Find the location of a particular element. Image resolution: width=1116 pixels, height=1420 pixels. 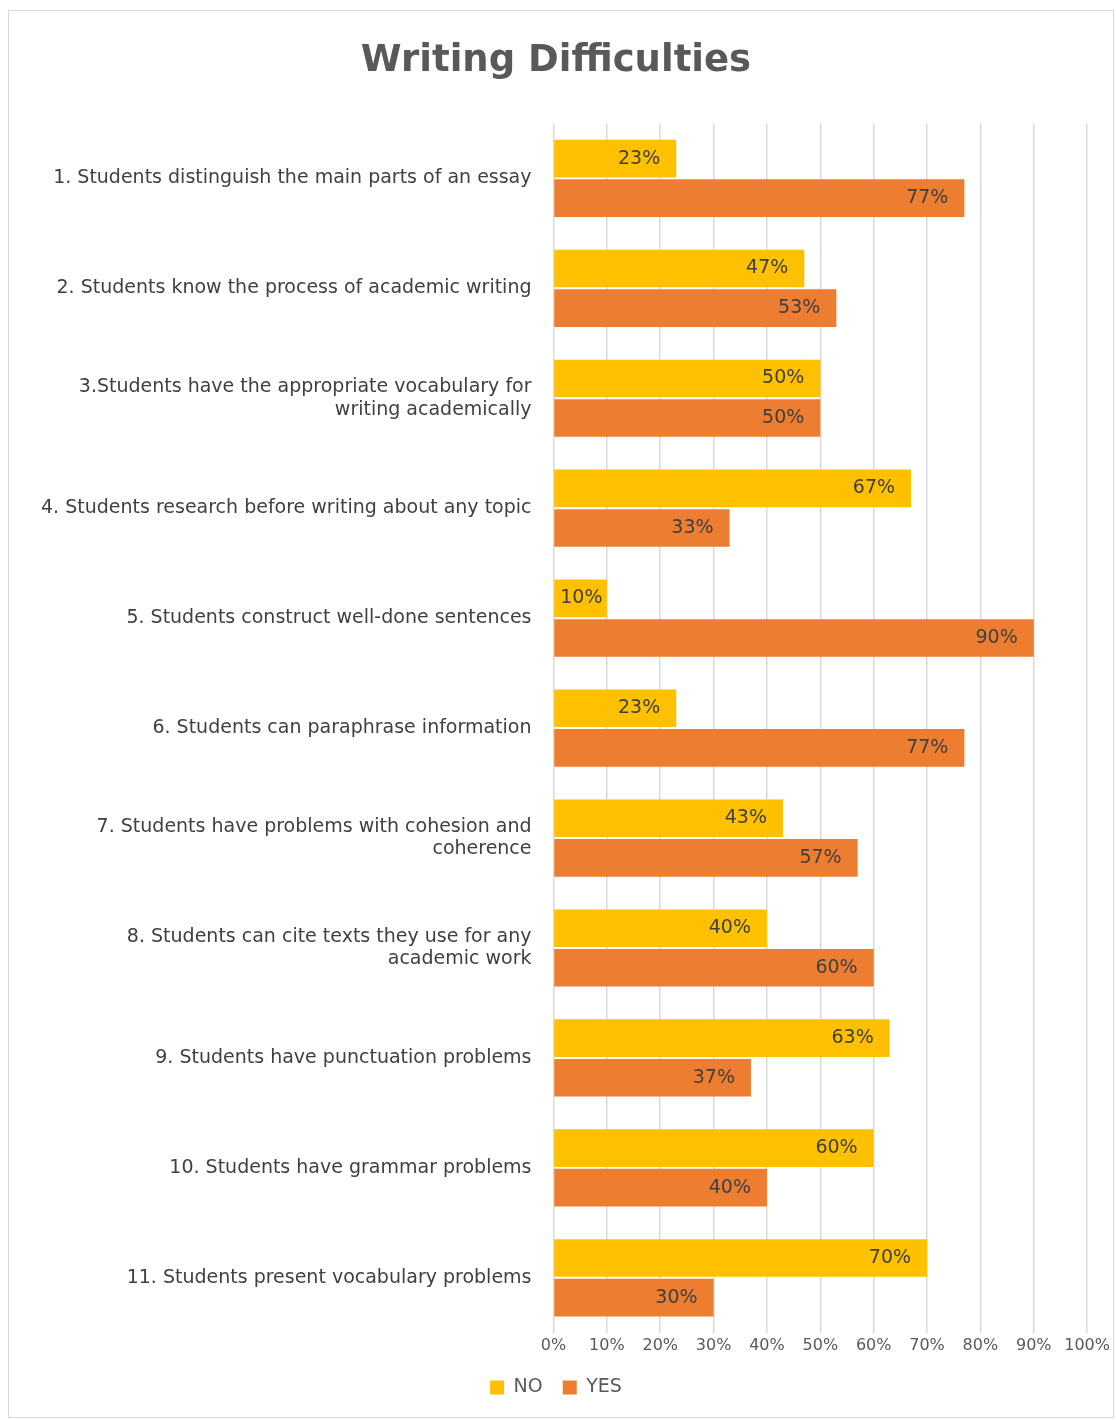

x-tick-label: 80% is located at coordinates (980, 1344).